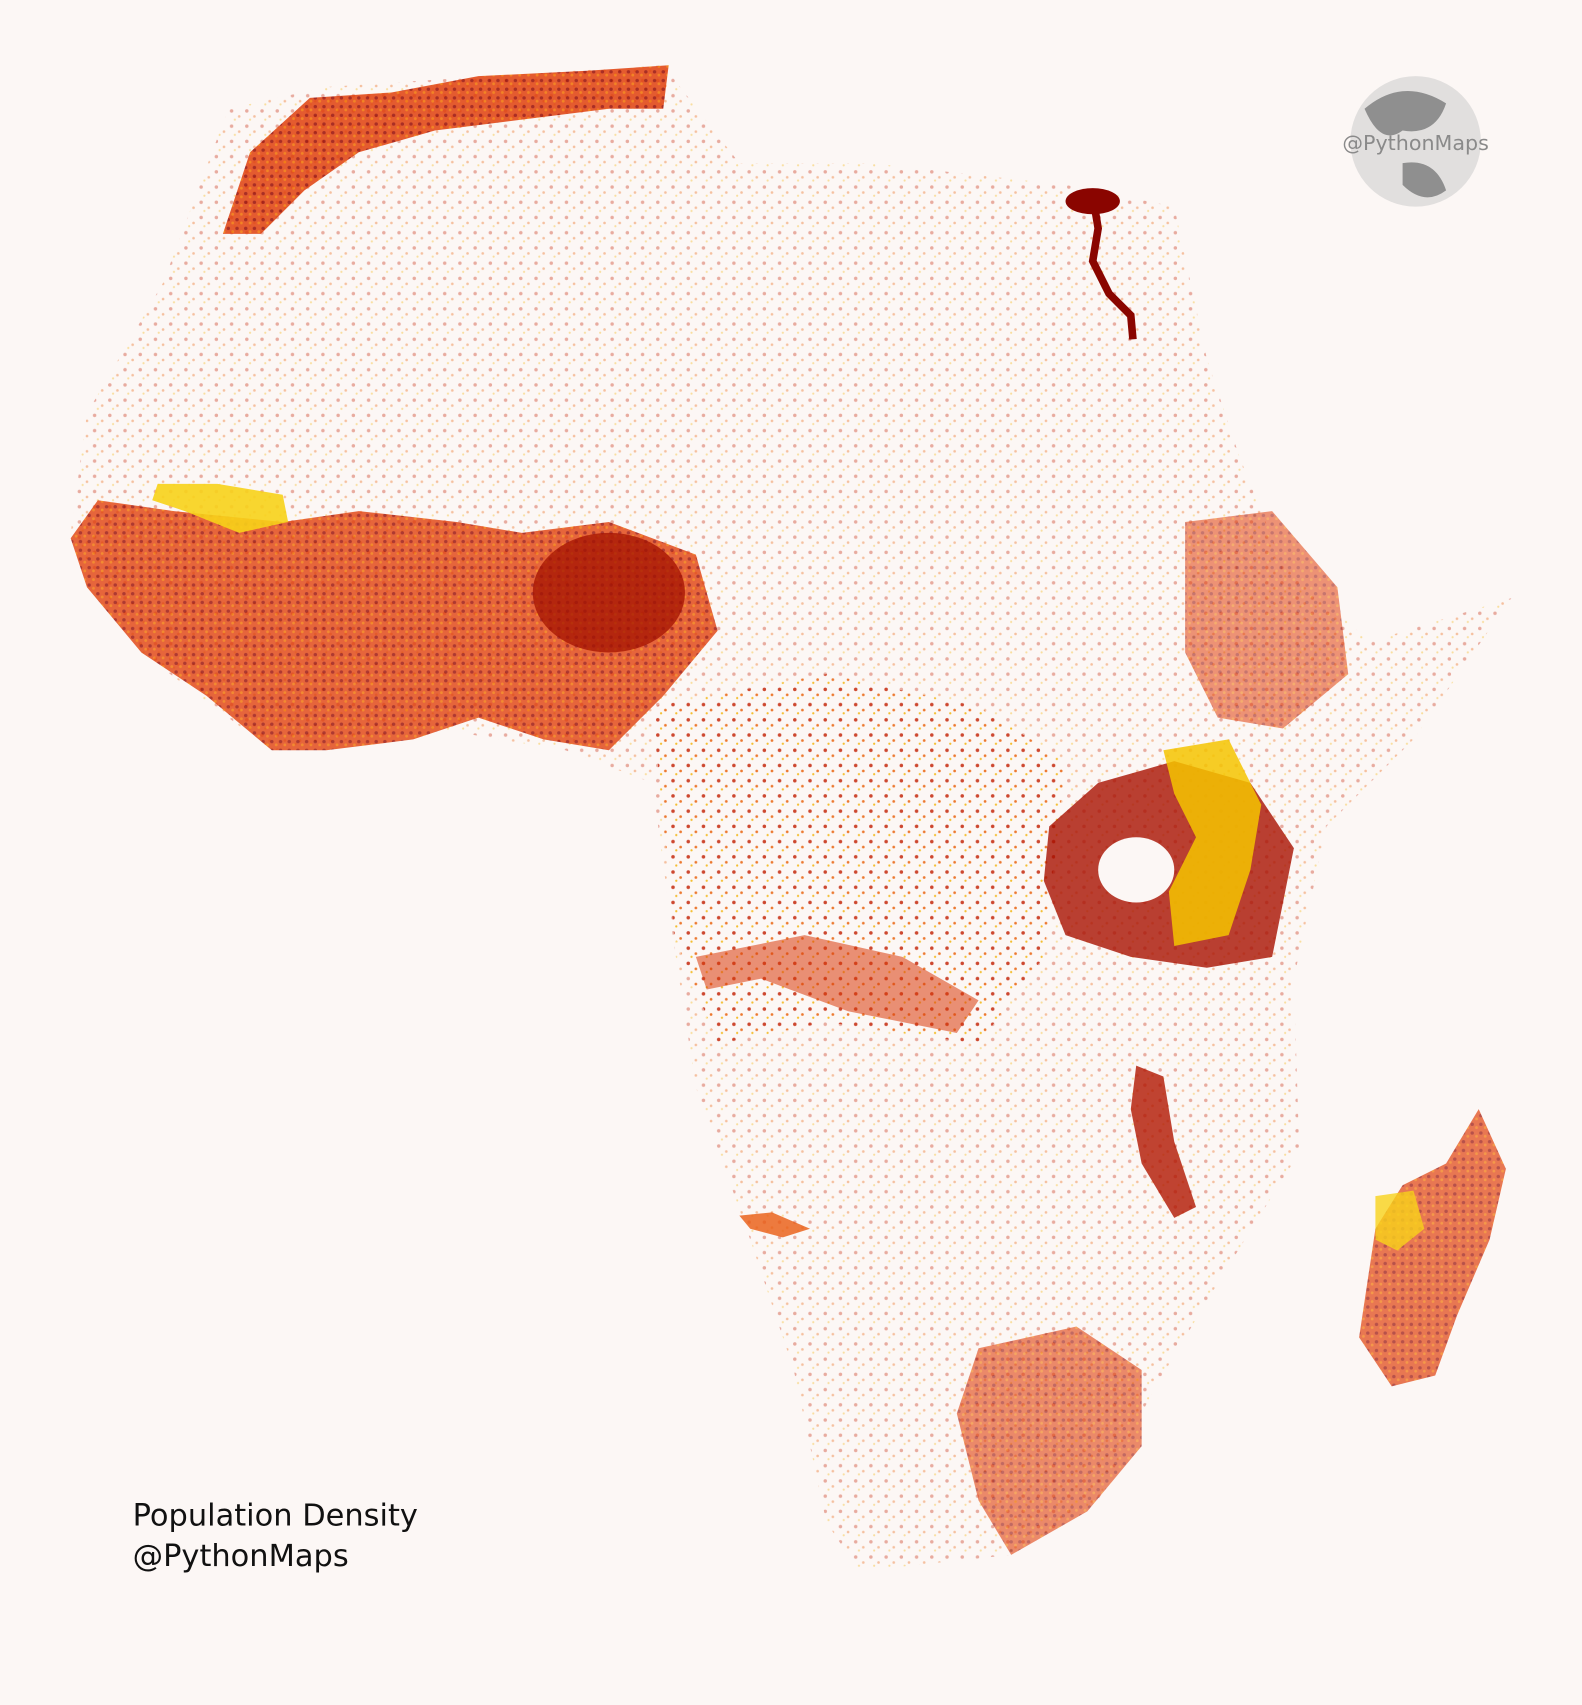 This screenshot has height=1705, width=1582. I want to click on kenya-yellow, so click(1212, 843).